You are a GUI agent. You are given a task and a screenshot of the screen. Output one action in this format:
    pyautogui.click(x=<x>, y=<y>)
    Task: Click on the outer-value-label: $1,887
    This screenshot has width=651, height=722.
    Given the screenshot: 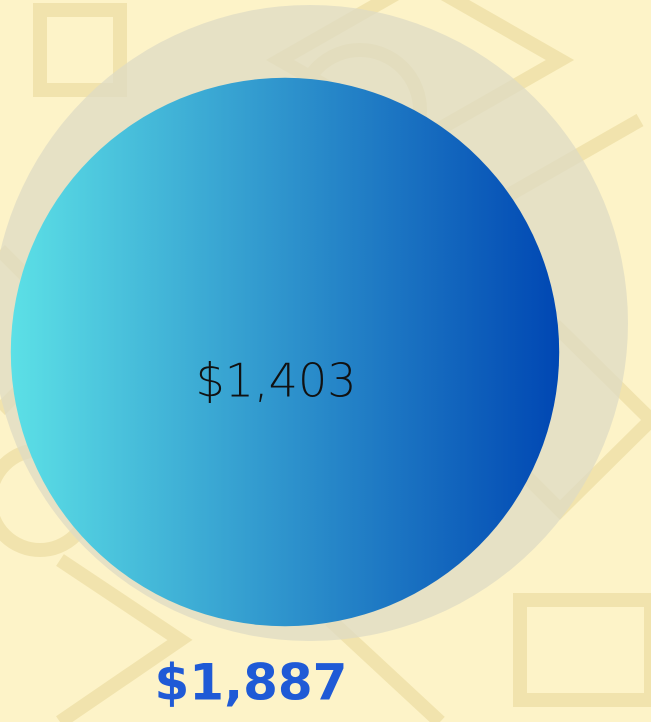 What is the action you would take?
    pyautogui.click(x=251, y=683)
    